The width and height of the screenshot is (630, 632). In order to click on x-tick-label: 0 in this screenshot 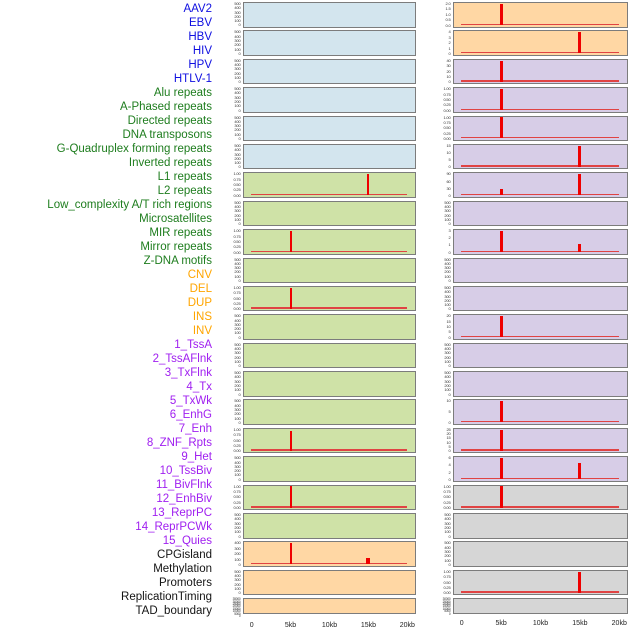, I will do `click(251, 626)`.